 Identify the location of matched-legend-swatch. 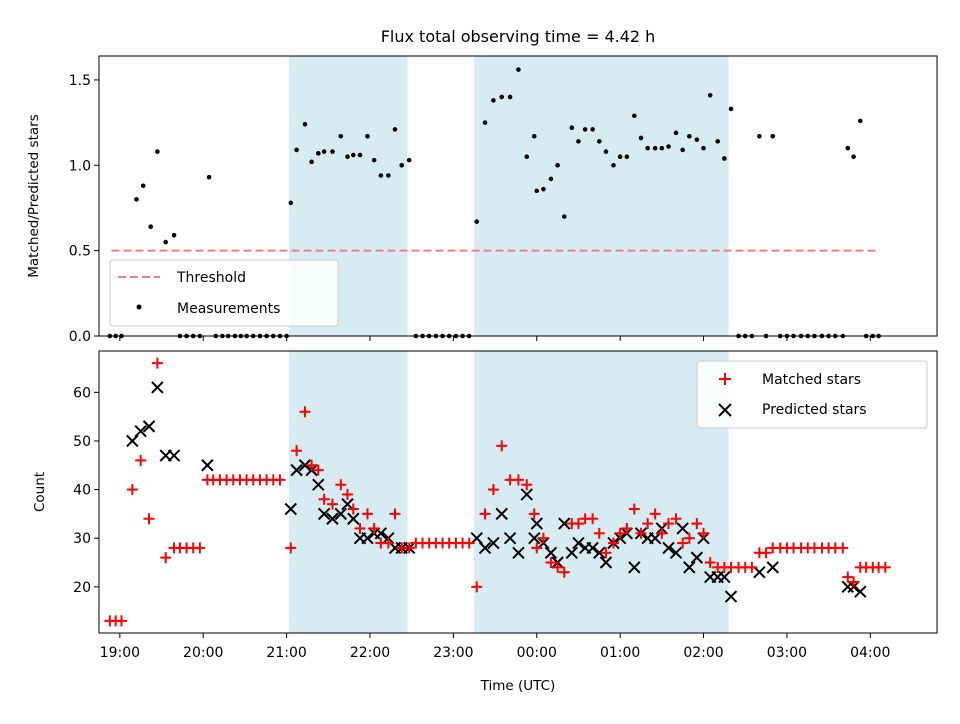
(725, 379).